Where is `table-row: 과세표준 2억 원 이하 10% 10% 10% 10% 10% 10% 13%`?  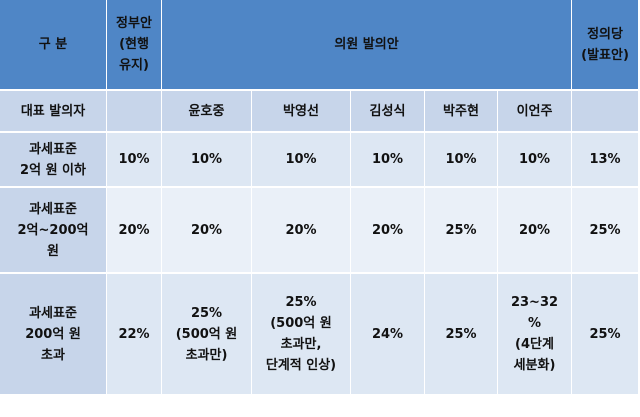 table-row: 과세표준 2억 원 이하 10% 10% 10% 10% 10% 10% 13% is located at coordinates (320, 160).